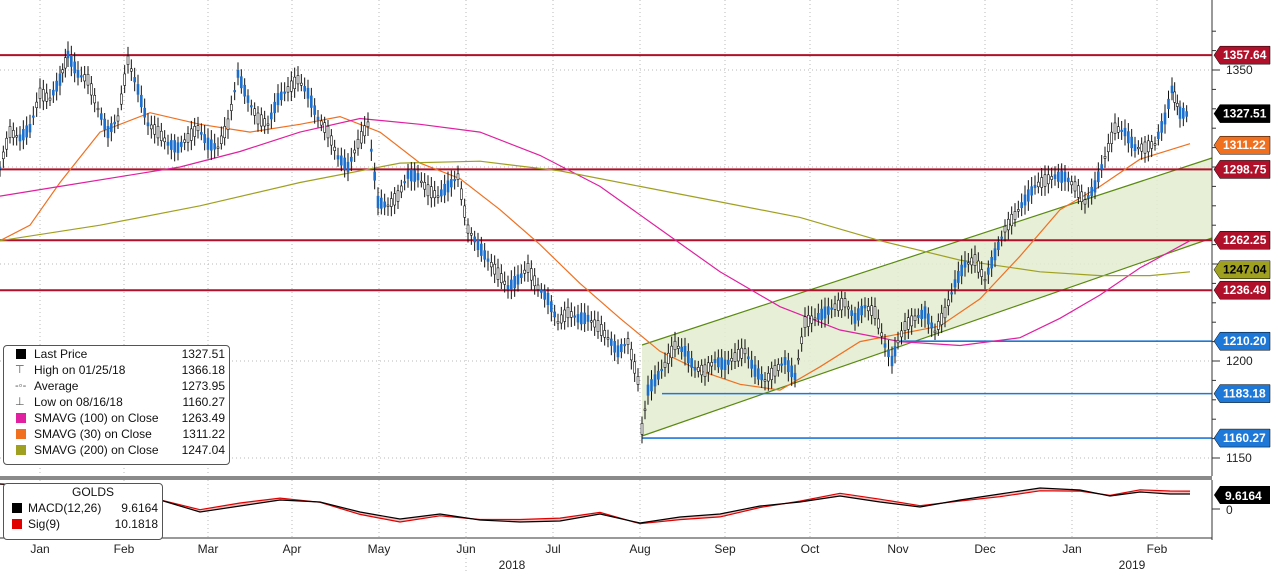 This screenshot has width=1272, height=574. Describe the element at coordinates (61, 354) in the screenshot. I see `legend-label: Last Price` at that location.